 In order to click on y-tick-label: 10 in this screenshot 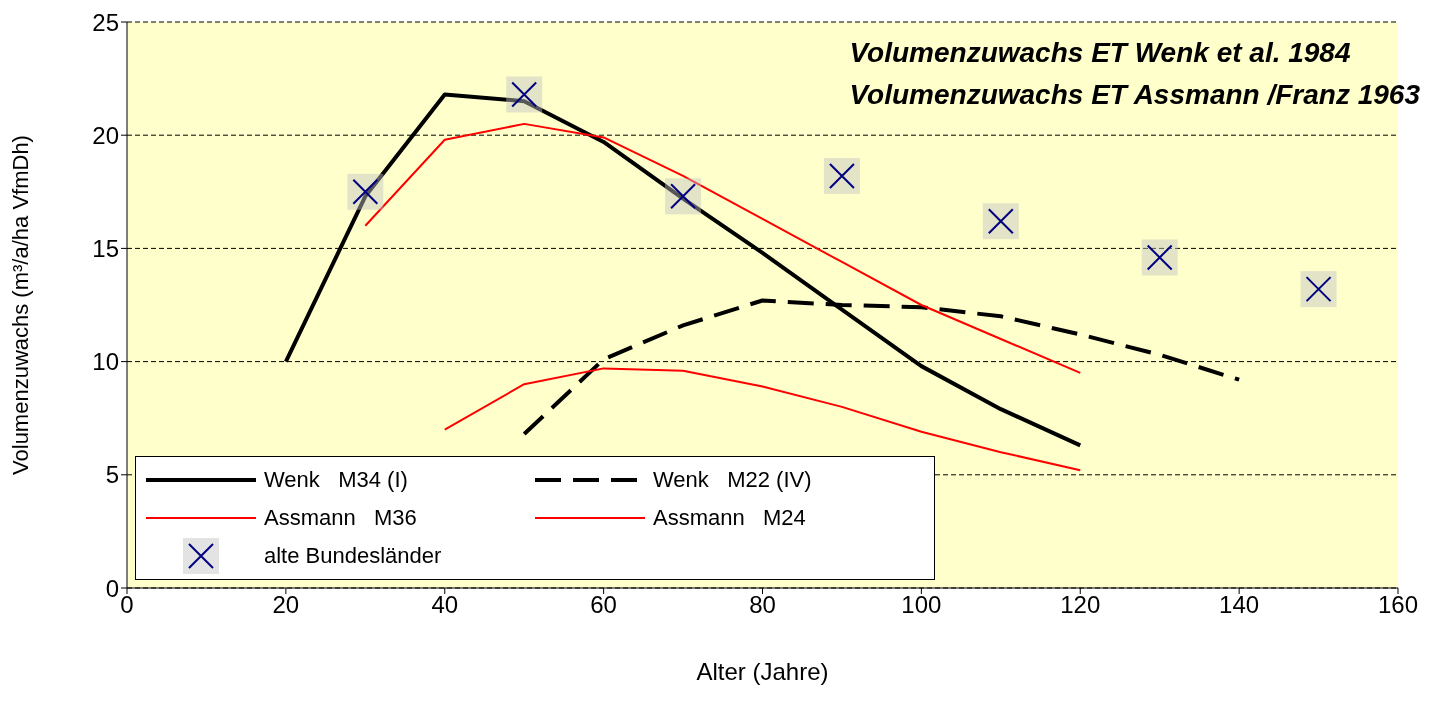, I will do `click(105, 362)`.